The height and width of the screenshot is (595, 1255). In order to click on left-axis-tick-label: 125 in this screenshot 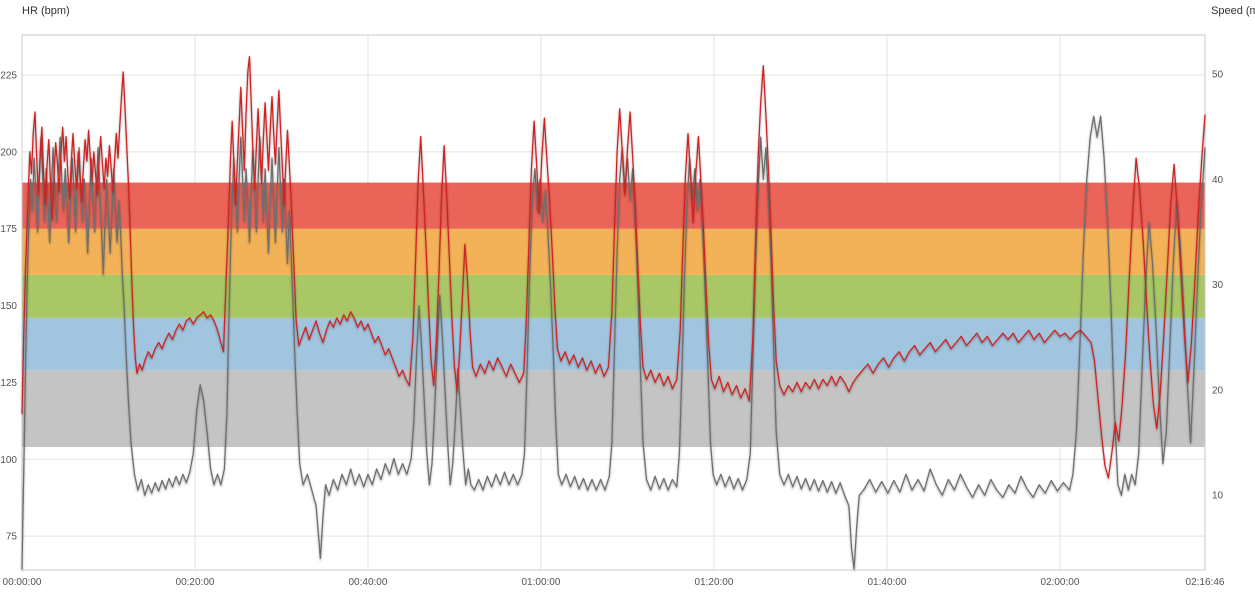, I will do `click(8, 383)`.